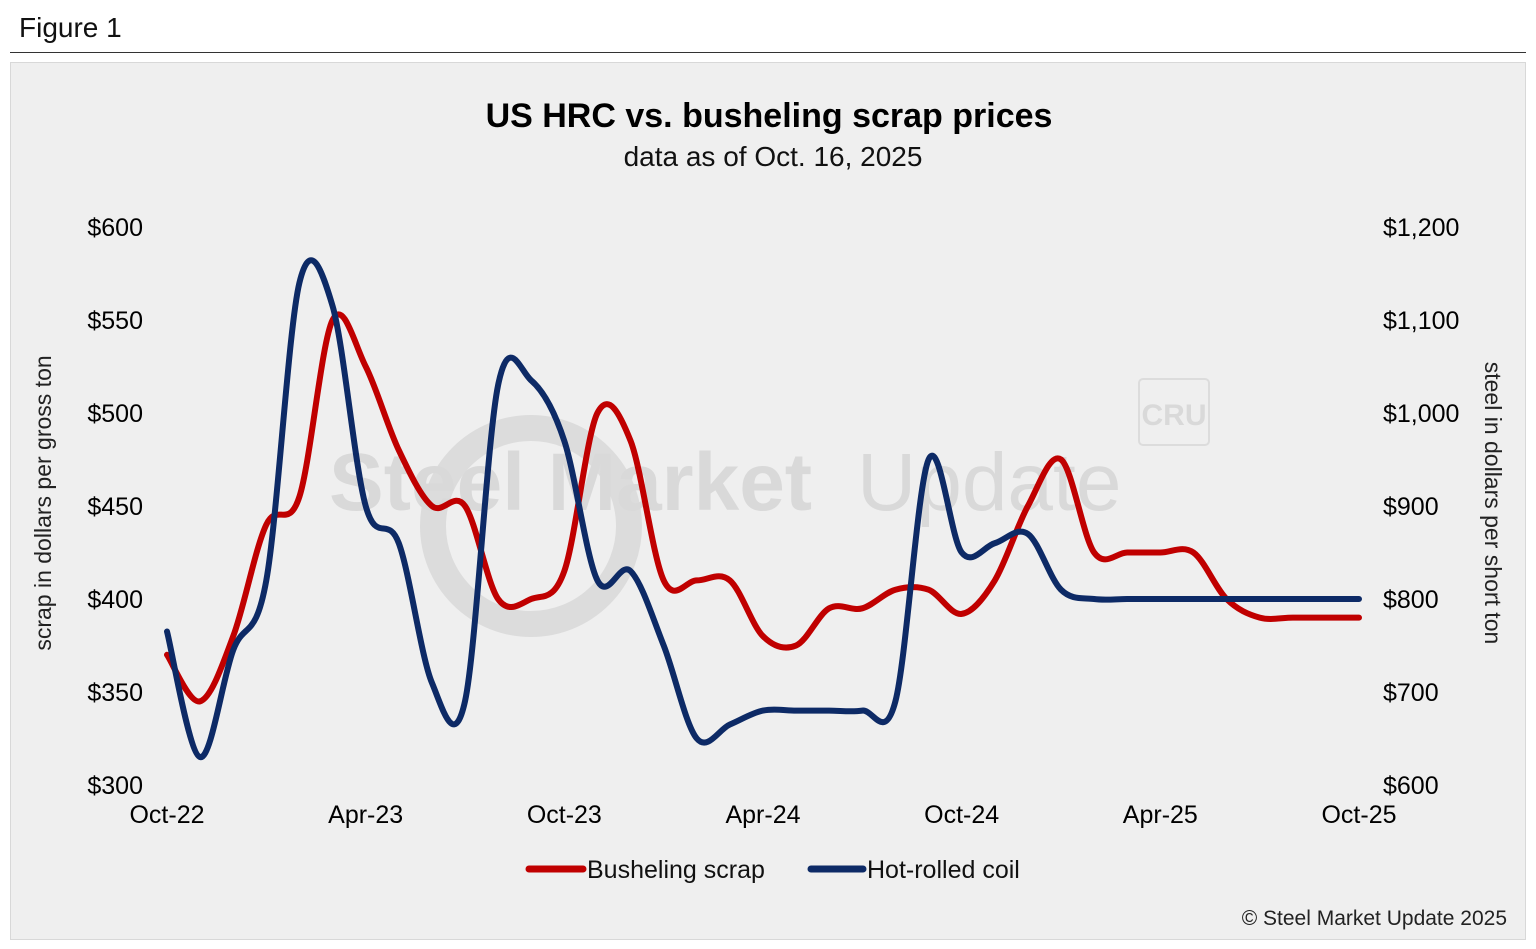 The image size is (1536, 949). What do you see at coordinates (531, 526) in the screenshot?
I see `watermark-ring-icon` at bounding box center [531, 526].